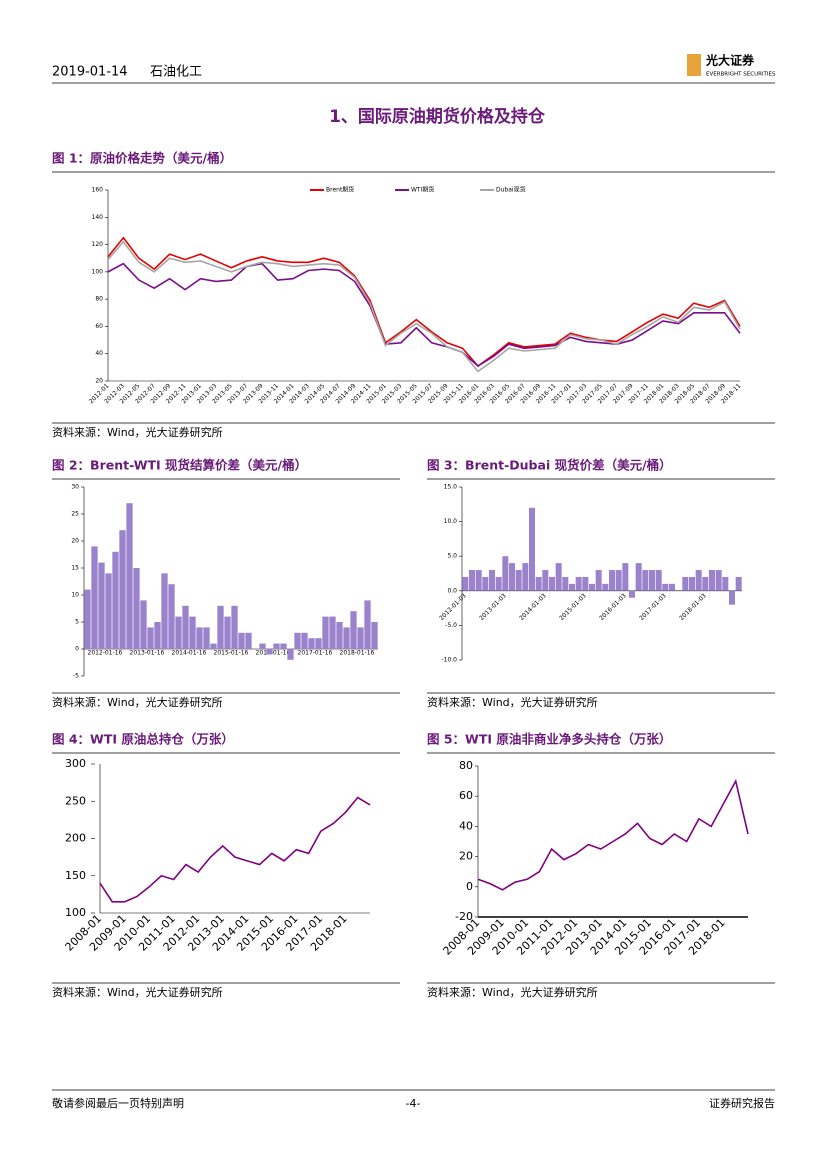 Image resolution: width=827 pixels, height=1169 pixels. I want to click on x-tick-label: 2013-01-16, so click(147, 653).